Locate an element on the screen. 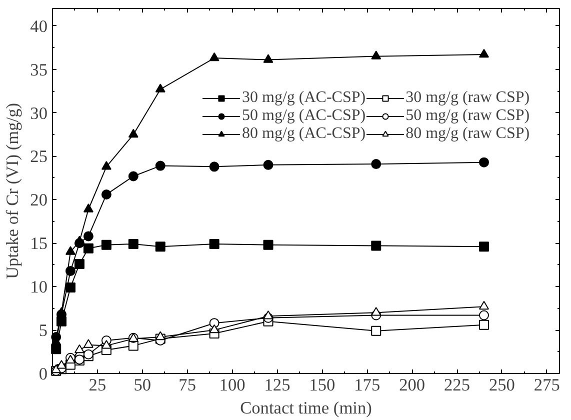 The height and width of the screenshot is (420, 571). x-tick-label: 75 is located at coordinates (187, 385).